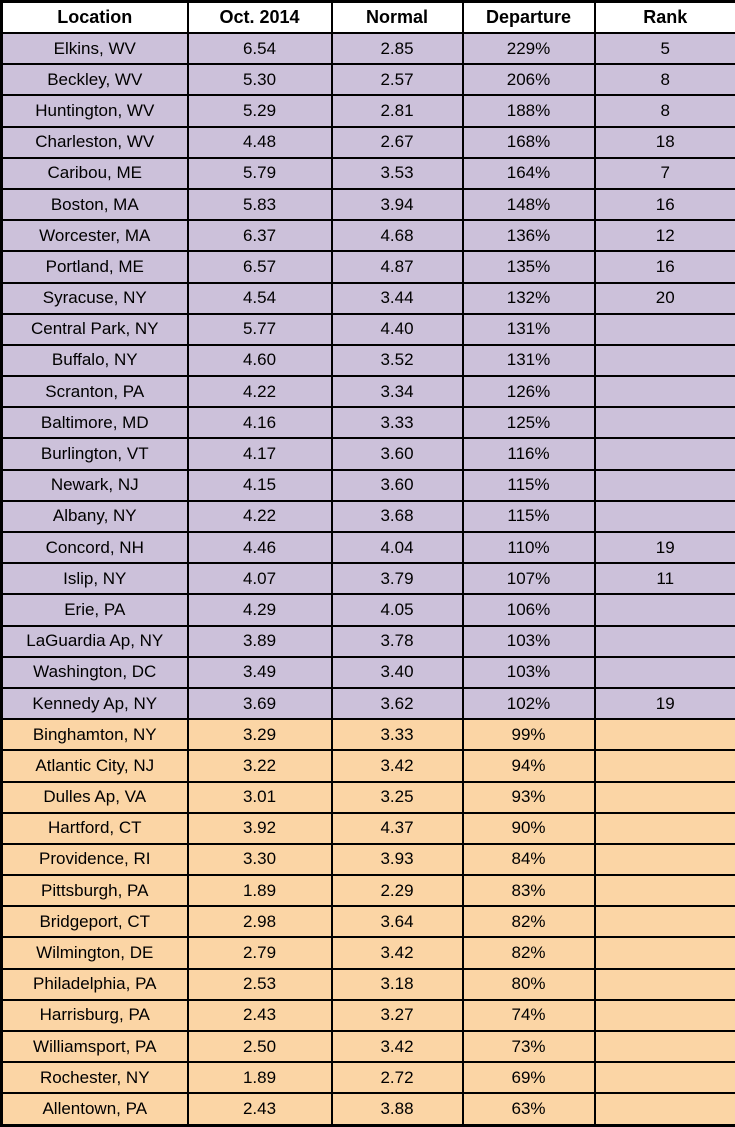 This screenshot has width=735, height=1127. What do you see at coordinates (528, 485) in the screenshot?
I see `departure-cell: 115%` at bounding box center [528, 485].